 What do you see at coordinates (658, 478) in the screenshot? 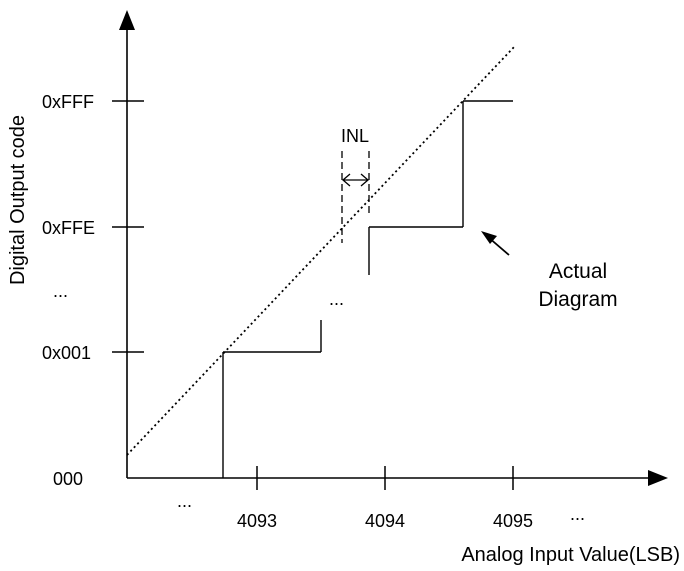
I see `x-axis-arrowhead` at bounding box center [658, 478].